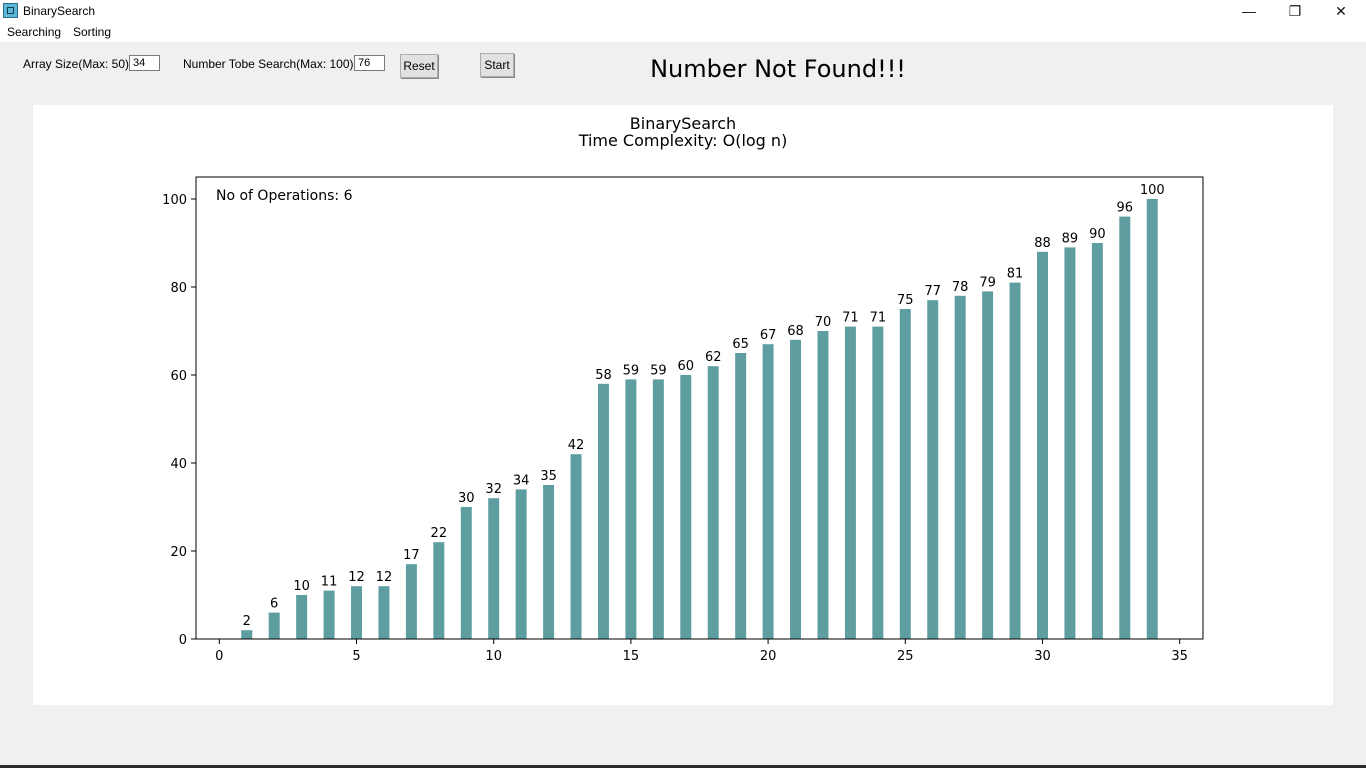 The width and height of the screenshot is (1366, 768). Describe the element at coordinates (144, 63) in the screenshot. I see `array-size-input: 34` at that location.